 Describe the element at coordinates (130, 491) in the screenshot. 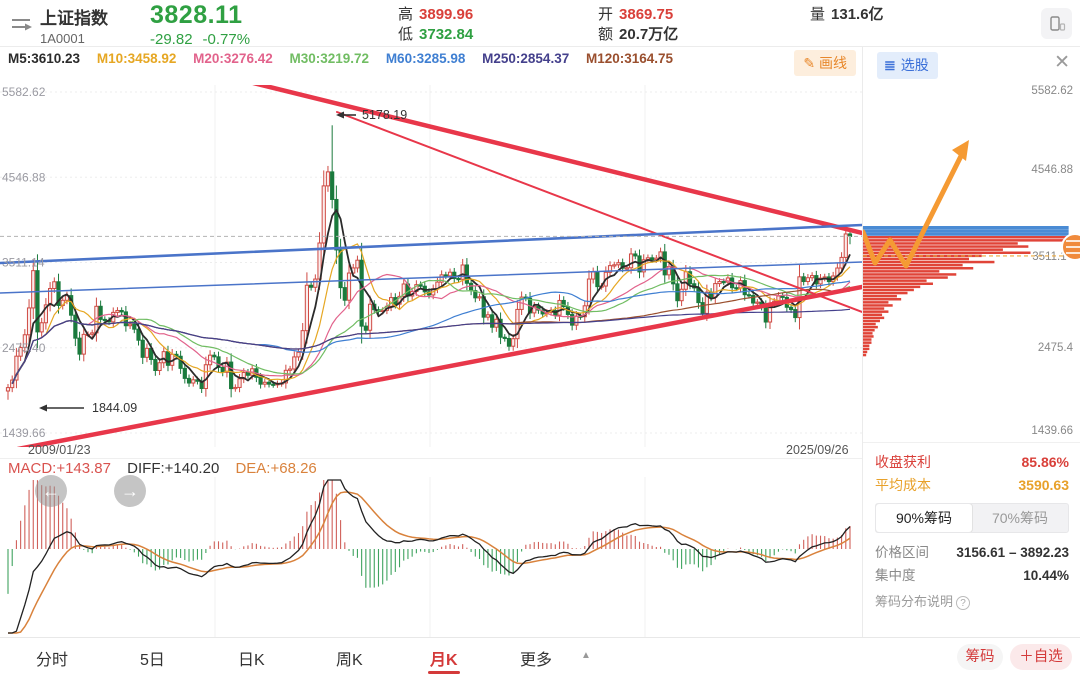

I see `pan-right-button: →` at that location.